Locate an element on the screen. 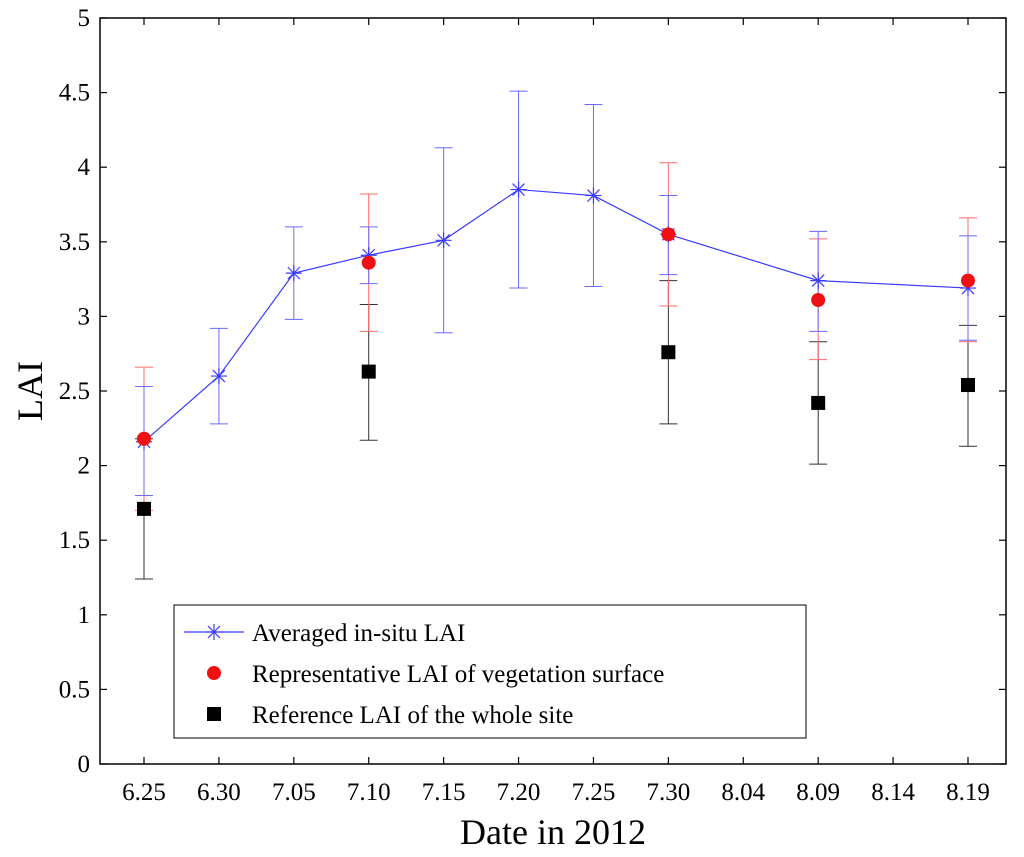 The height and width of the screenshot is (857, 1024). y-tick-label: 1 is located at coordinates (84, 615).